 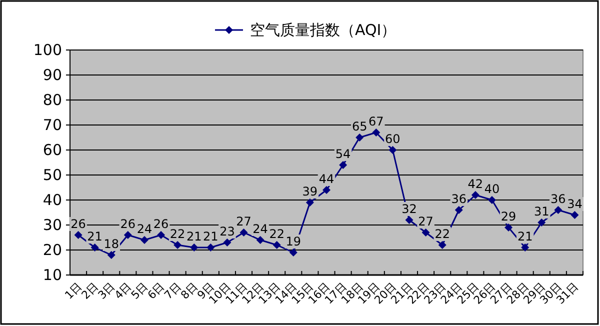 I want to click on data-label: 32, so click(x=409, y=209).